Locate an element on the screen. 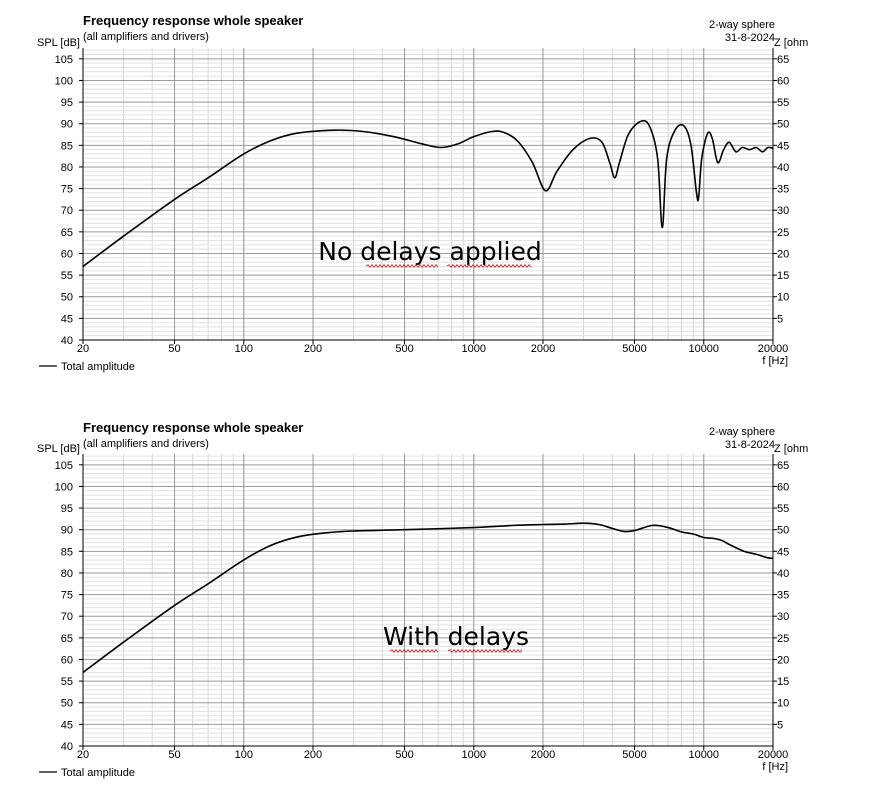  annotation-text: No delays applied is located at coordinates (429, 251).